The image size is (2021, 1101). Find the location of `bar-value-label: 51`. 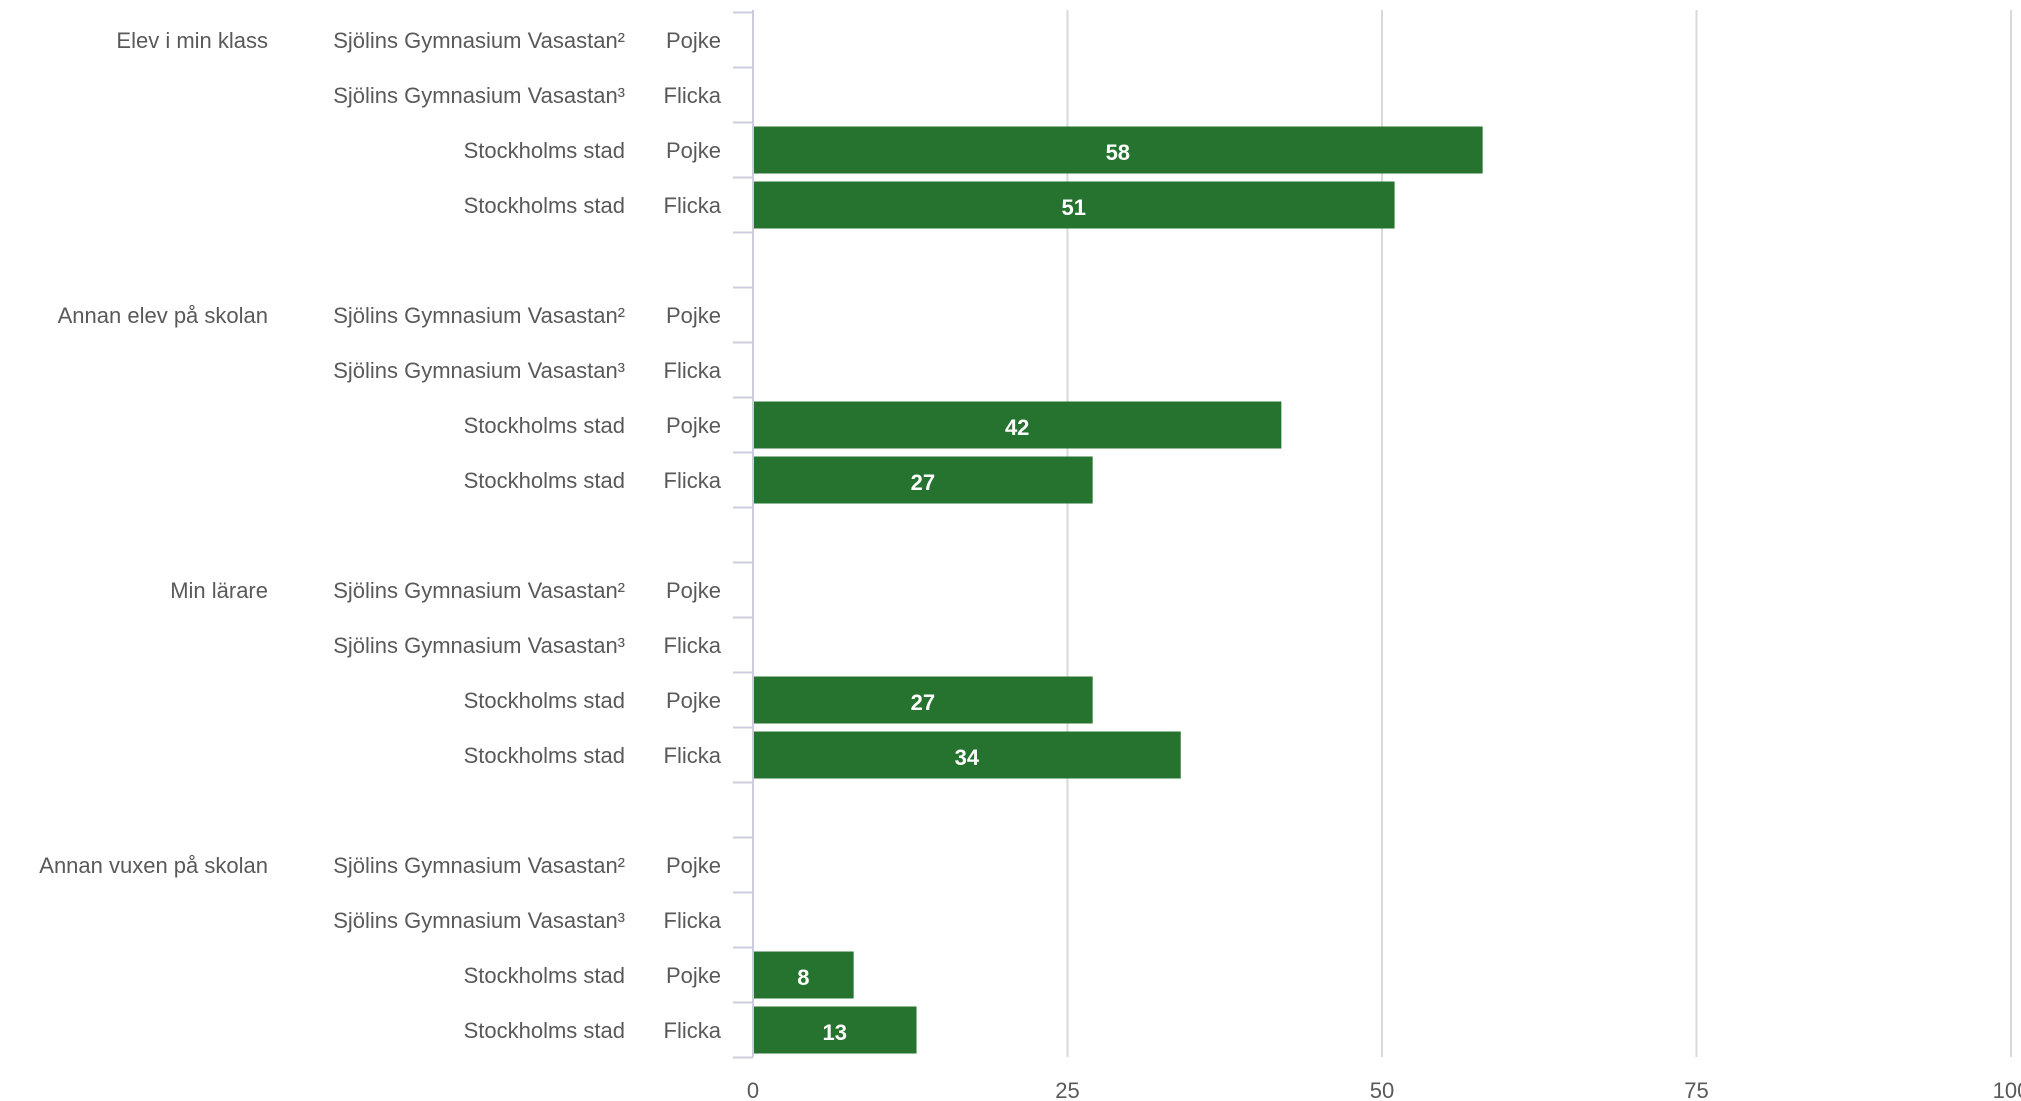

bar-value-label: 51 is located at coordinates (1074, 207).